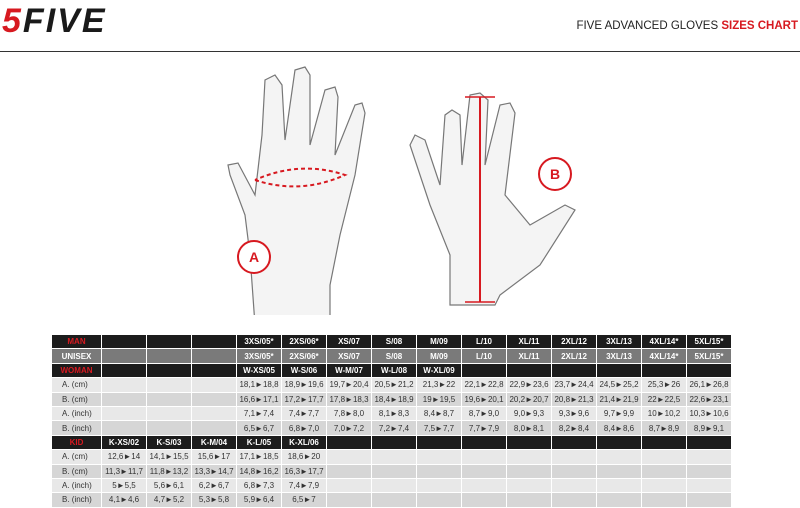 This screenshot has width=800, height=508. Describe the element at coordinates (304, 442) in the screenshot. I see `table-cell: K-XL/06` at that location.